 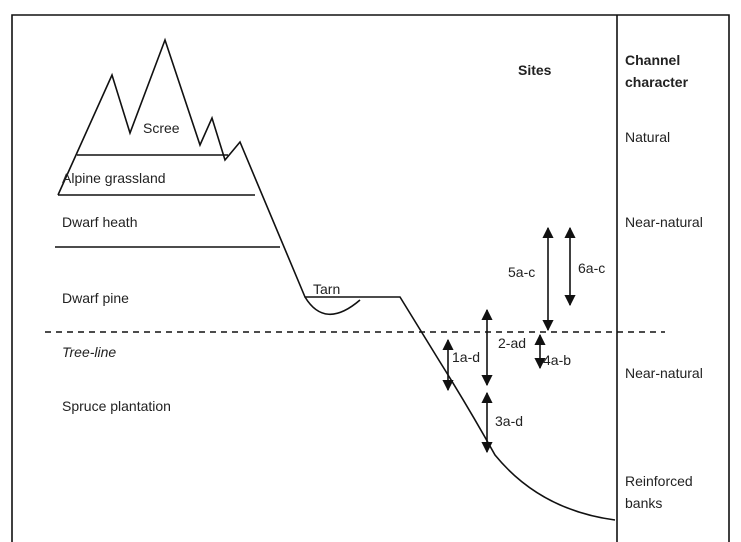 What do you see at coordinates (521, 272) in the screenshot?
I see `site-label: 5a-c` at bounding box center [521, 272].